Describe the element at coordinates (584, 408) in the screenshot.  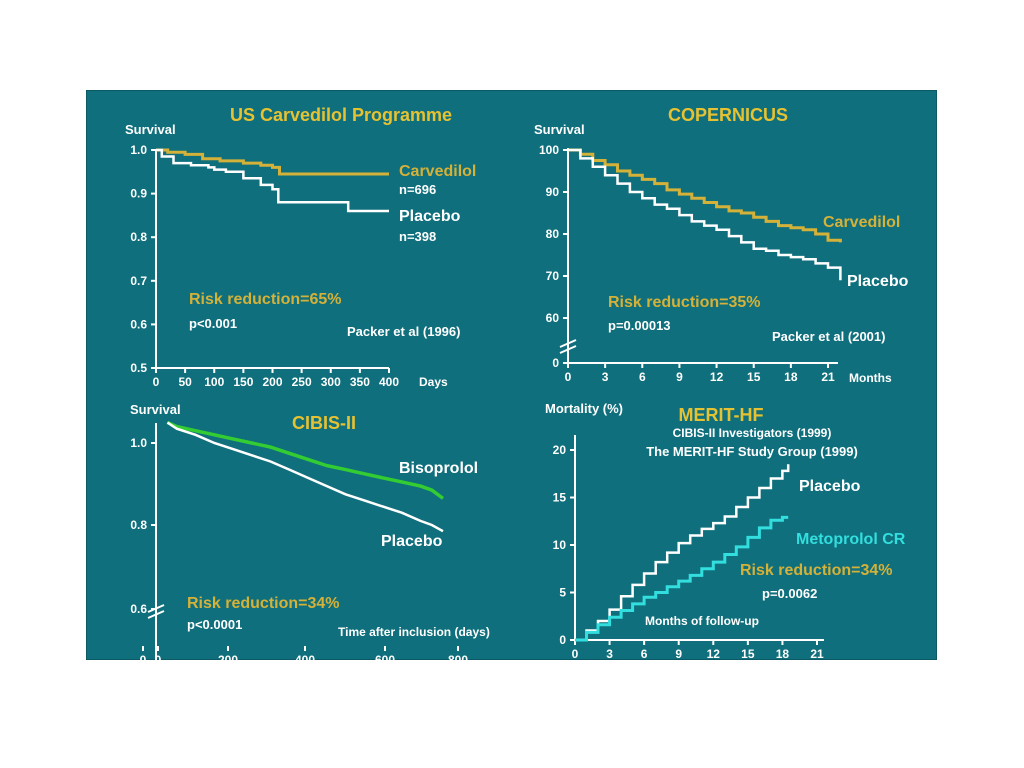
I see `panel-4-ylabel: Mortality (%)` at that location.